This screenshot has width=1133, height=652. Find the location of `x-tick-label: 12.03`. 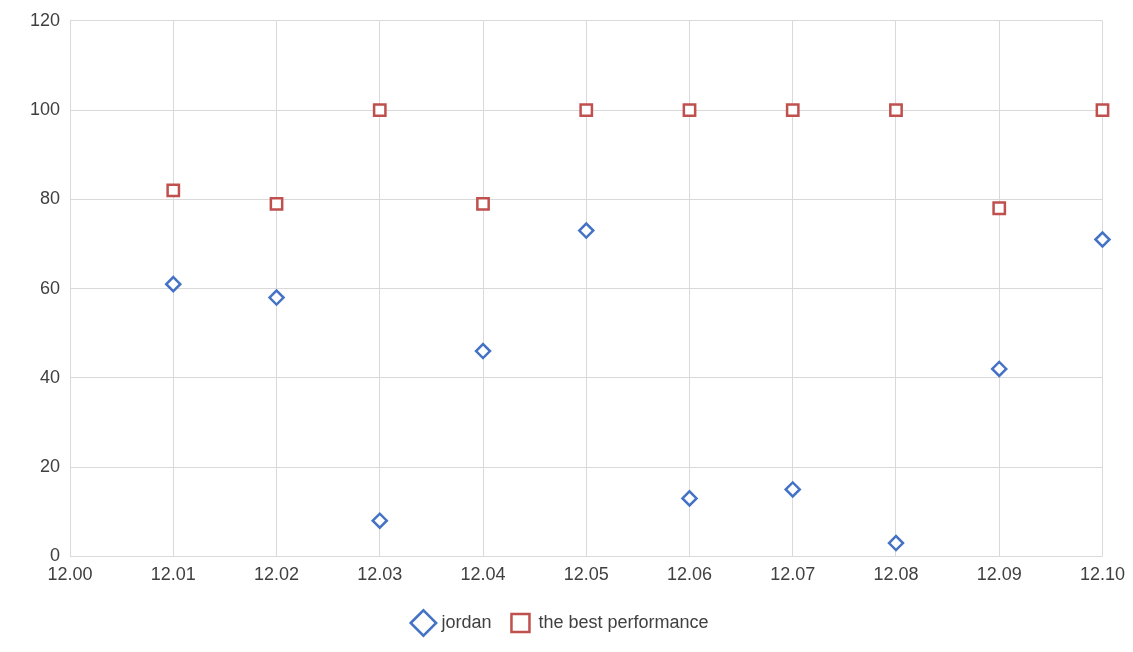

x-tick-label: 12.03 is located at coordinates (380, 574).